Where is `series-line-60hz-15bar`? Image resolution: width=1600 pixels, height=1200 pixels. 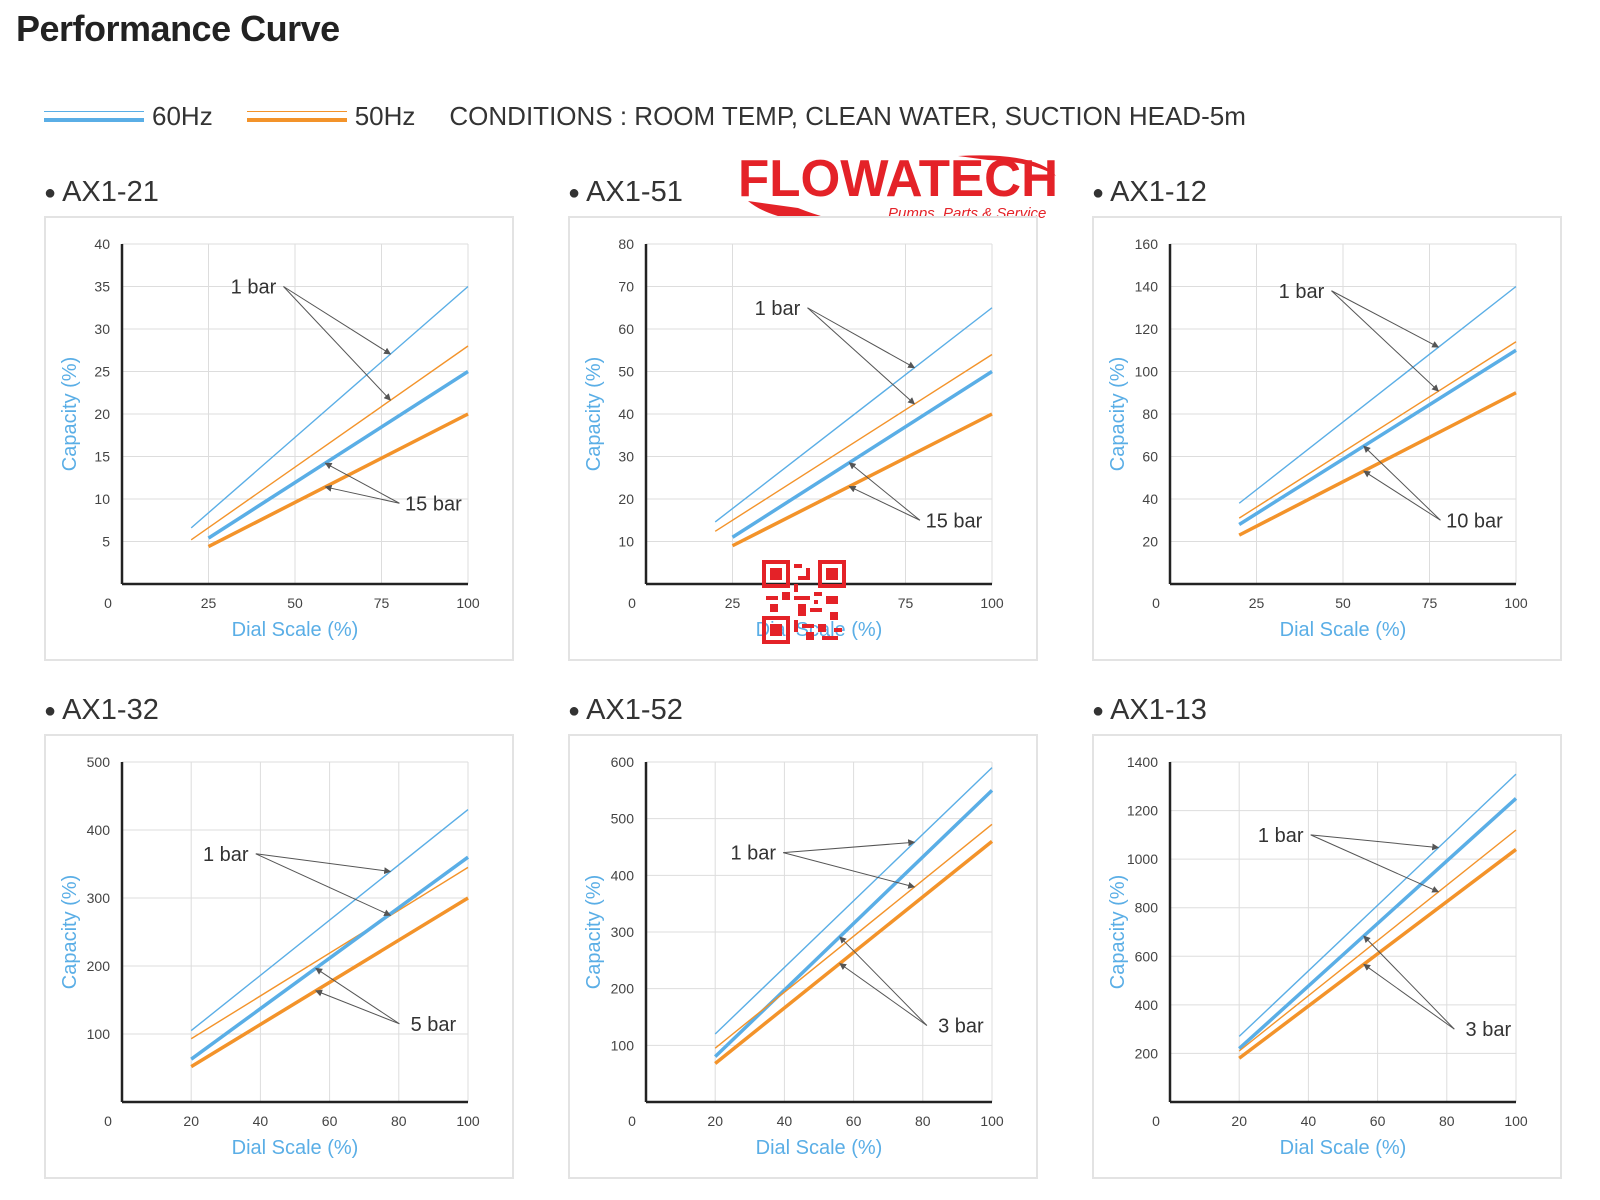
series-line-60hz-15bar is located at coordinates (338, 455).